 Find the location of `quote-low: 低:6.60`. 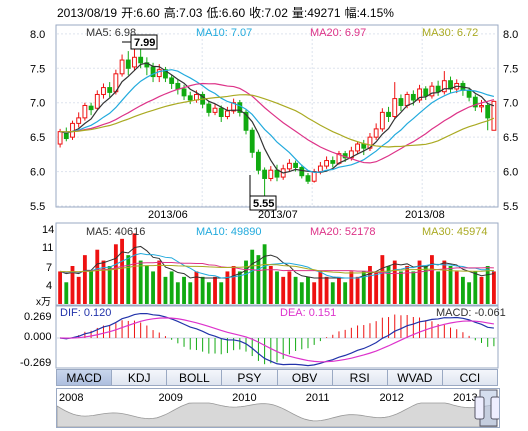

quote-low: 低:6.60 is located at coordinates (226, 13).